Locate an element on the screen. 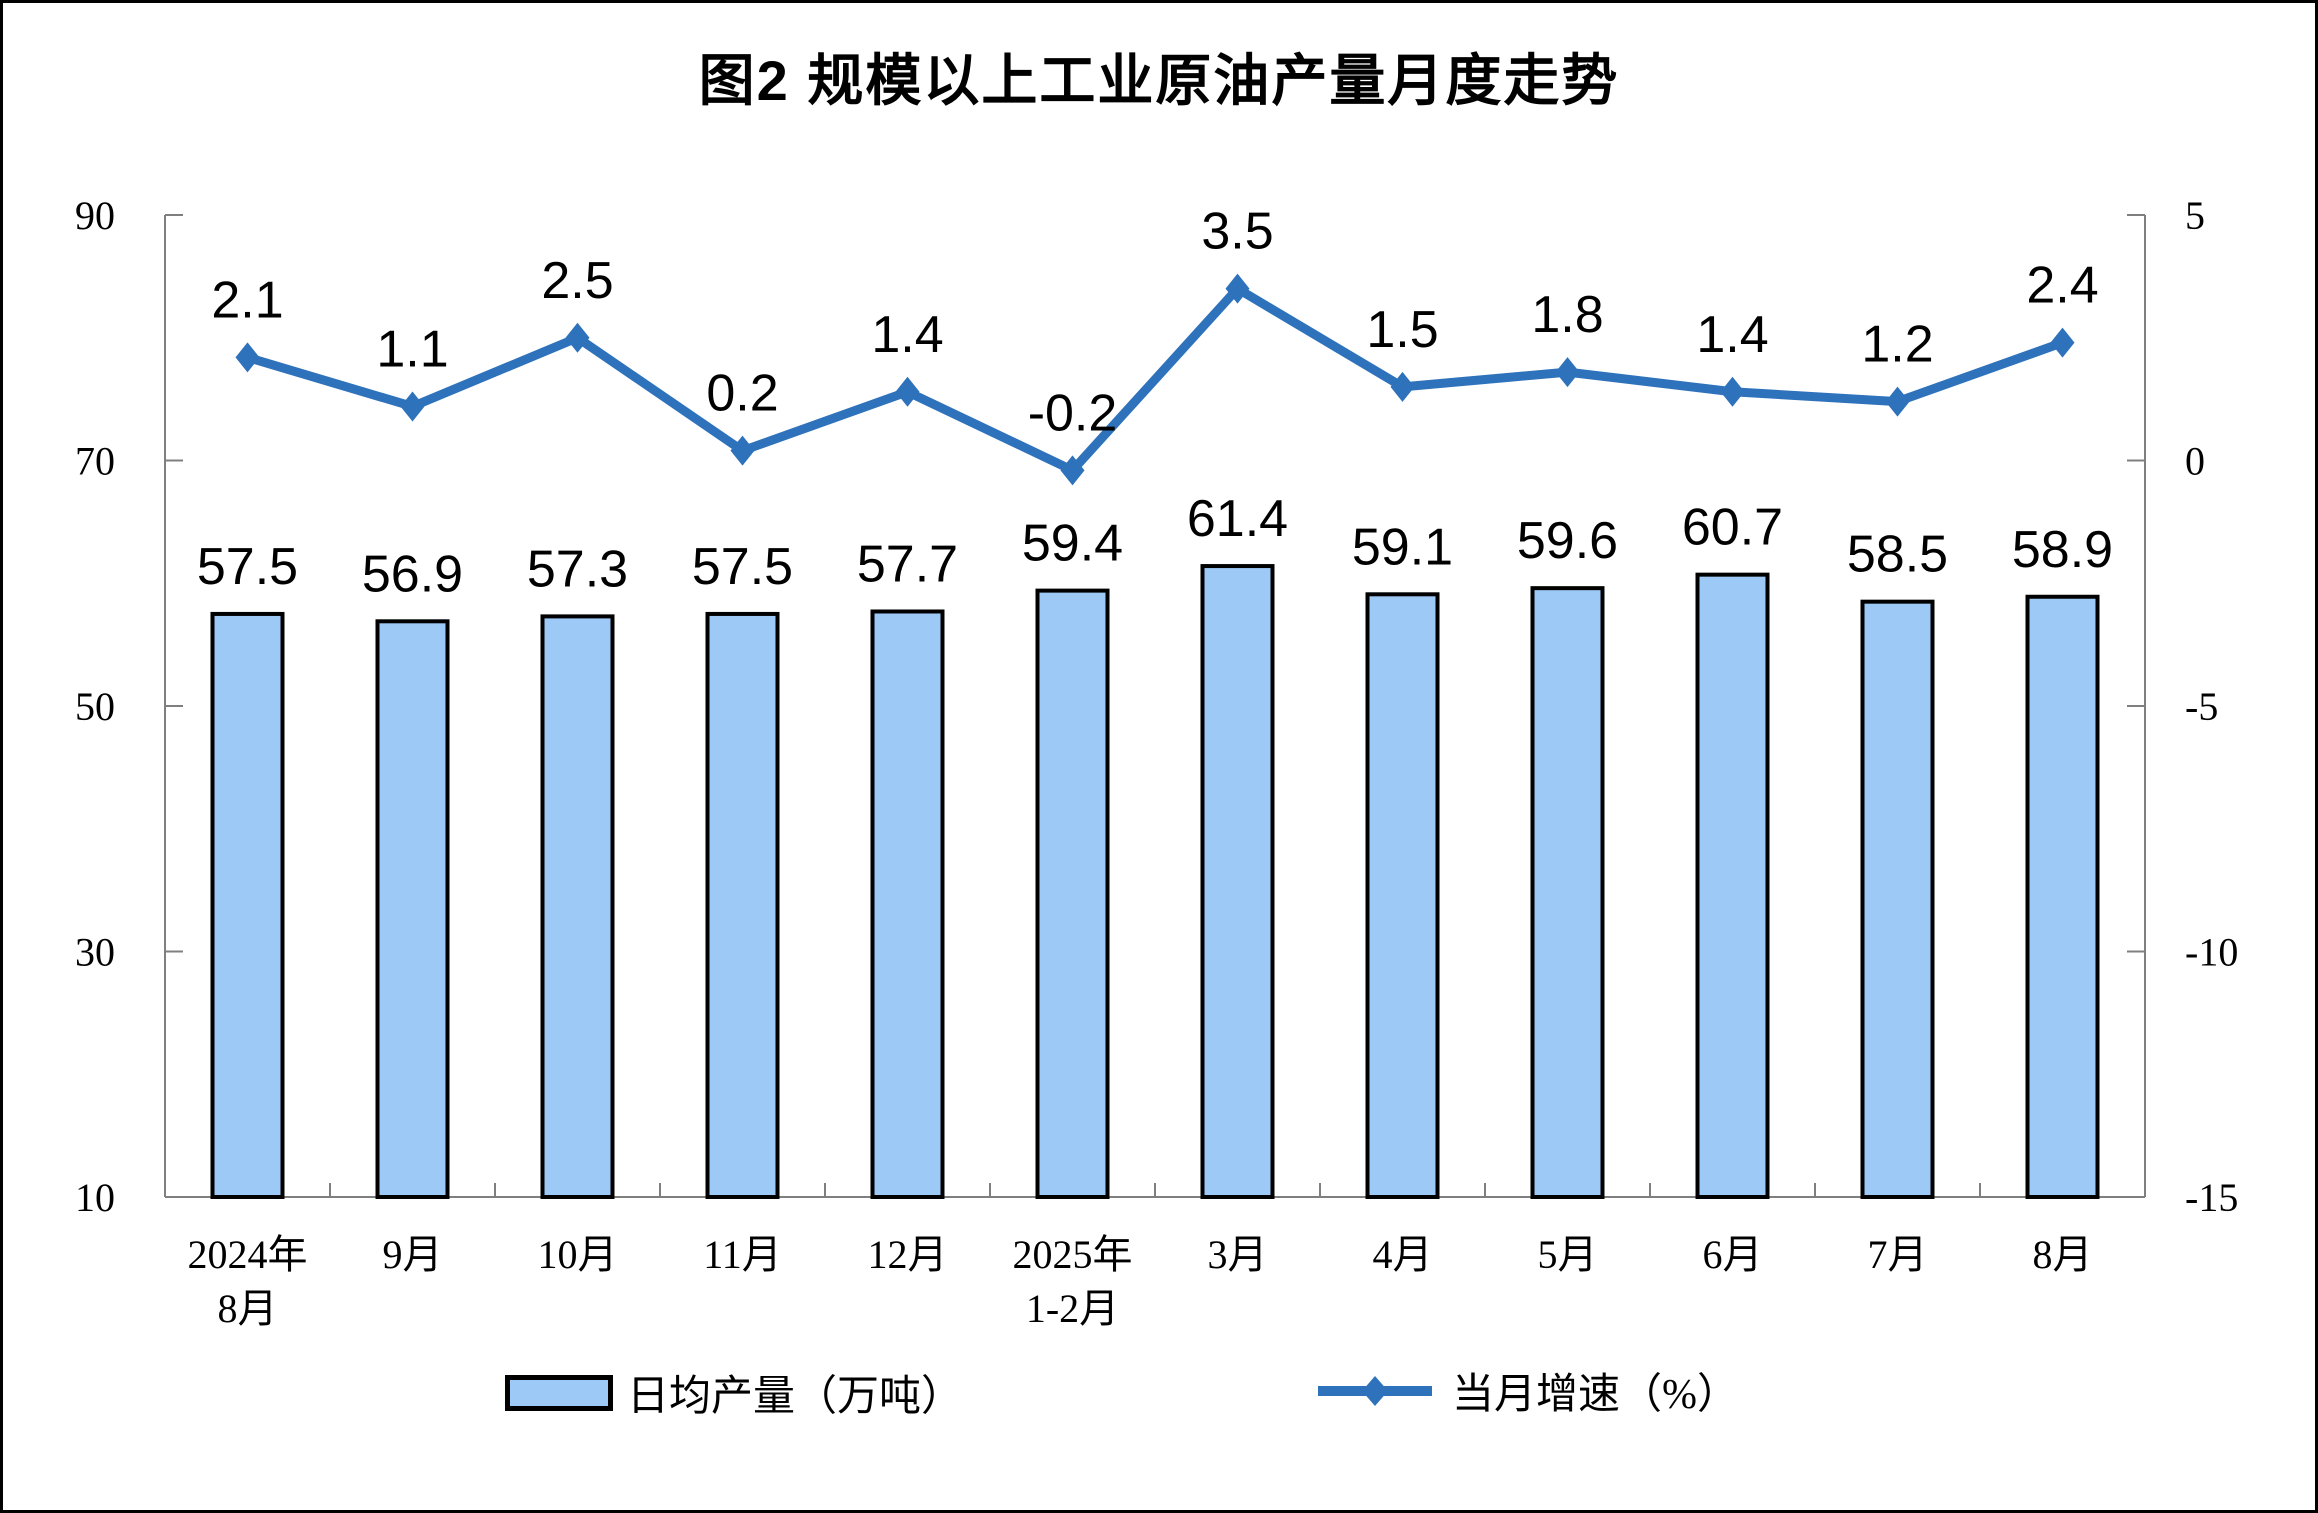 This screenshot has width=2318, height=1513. x-axis-category-label: 2025年 is located at coordinates (1073, 1254).